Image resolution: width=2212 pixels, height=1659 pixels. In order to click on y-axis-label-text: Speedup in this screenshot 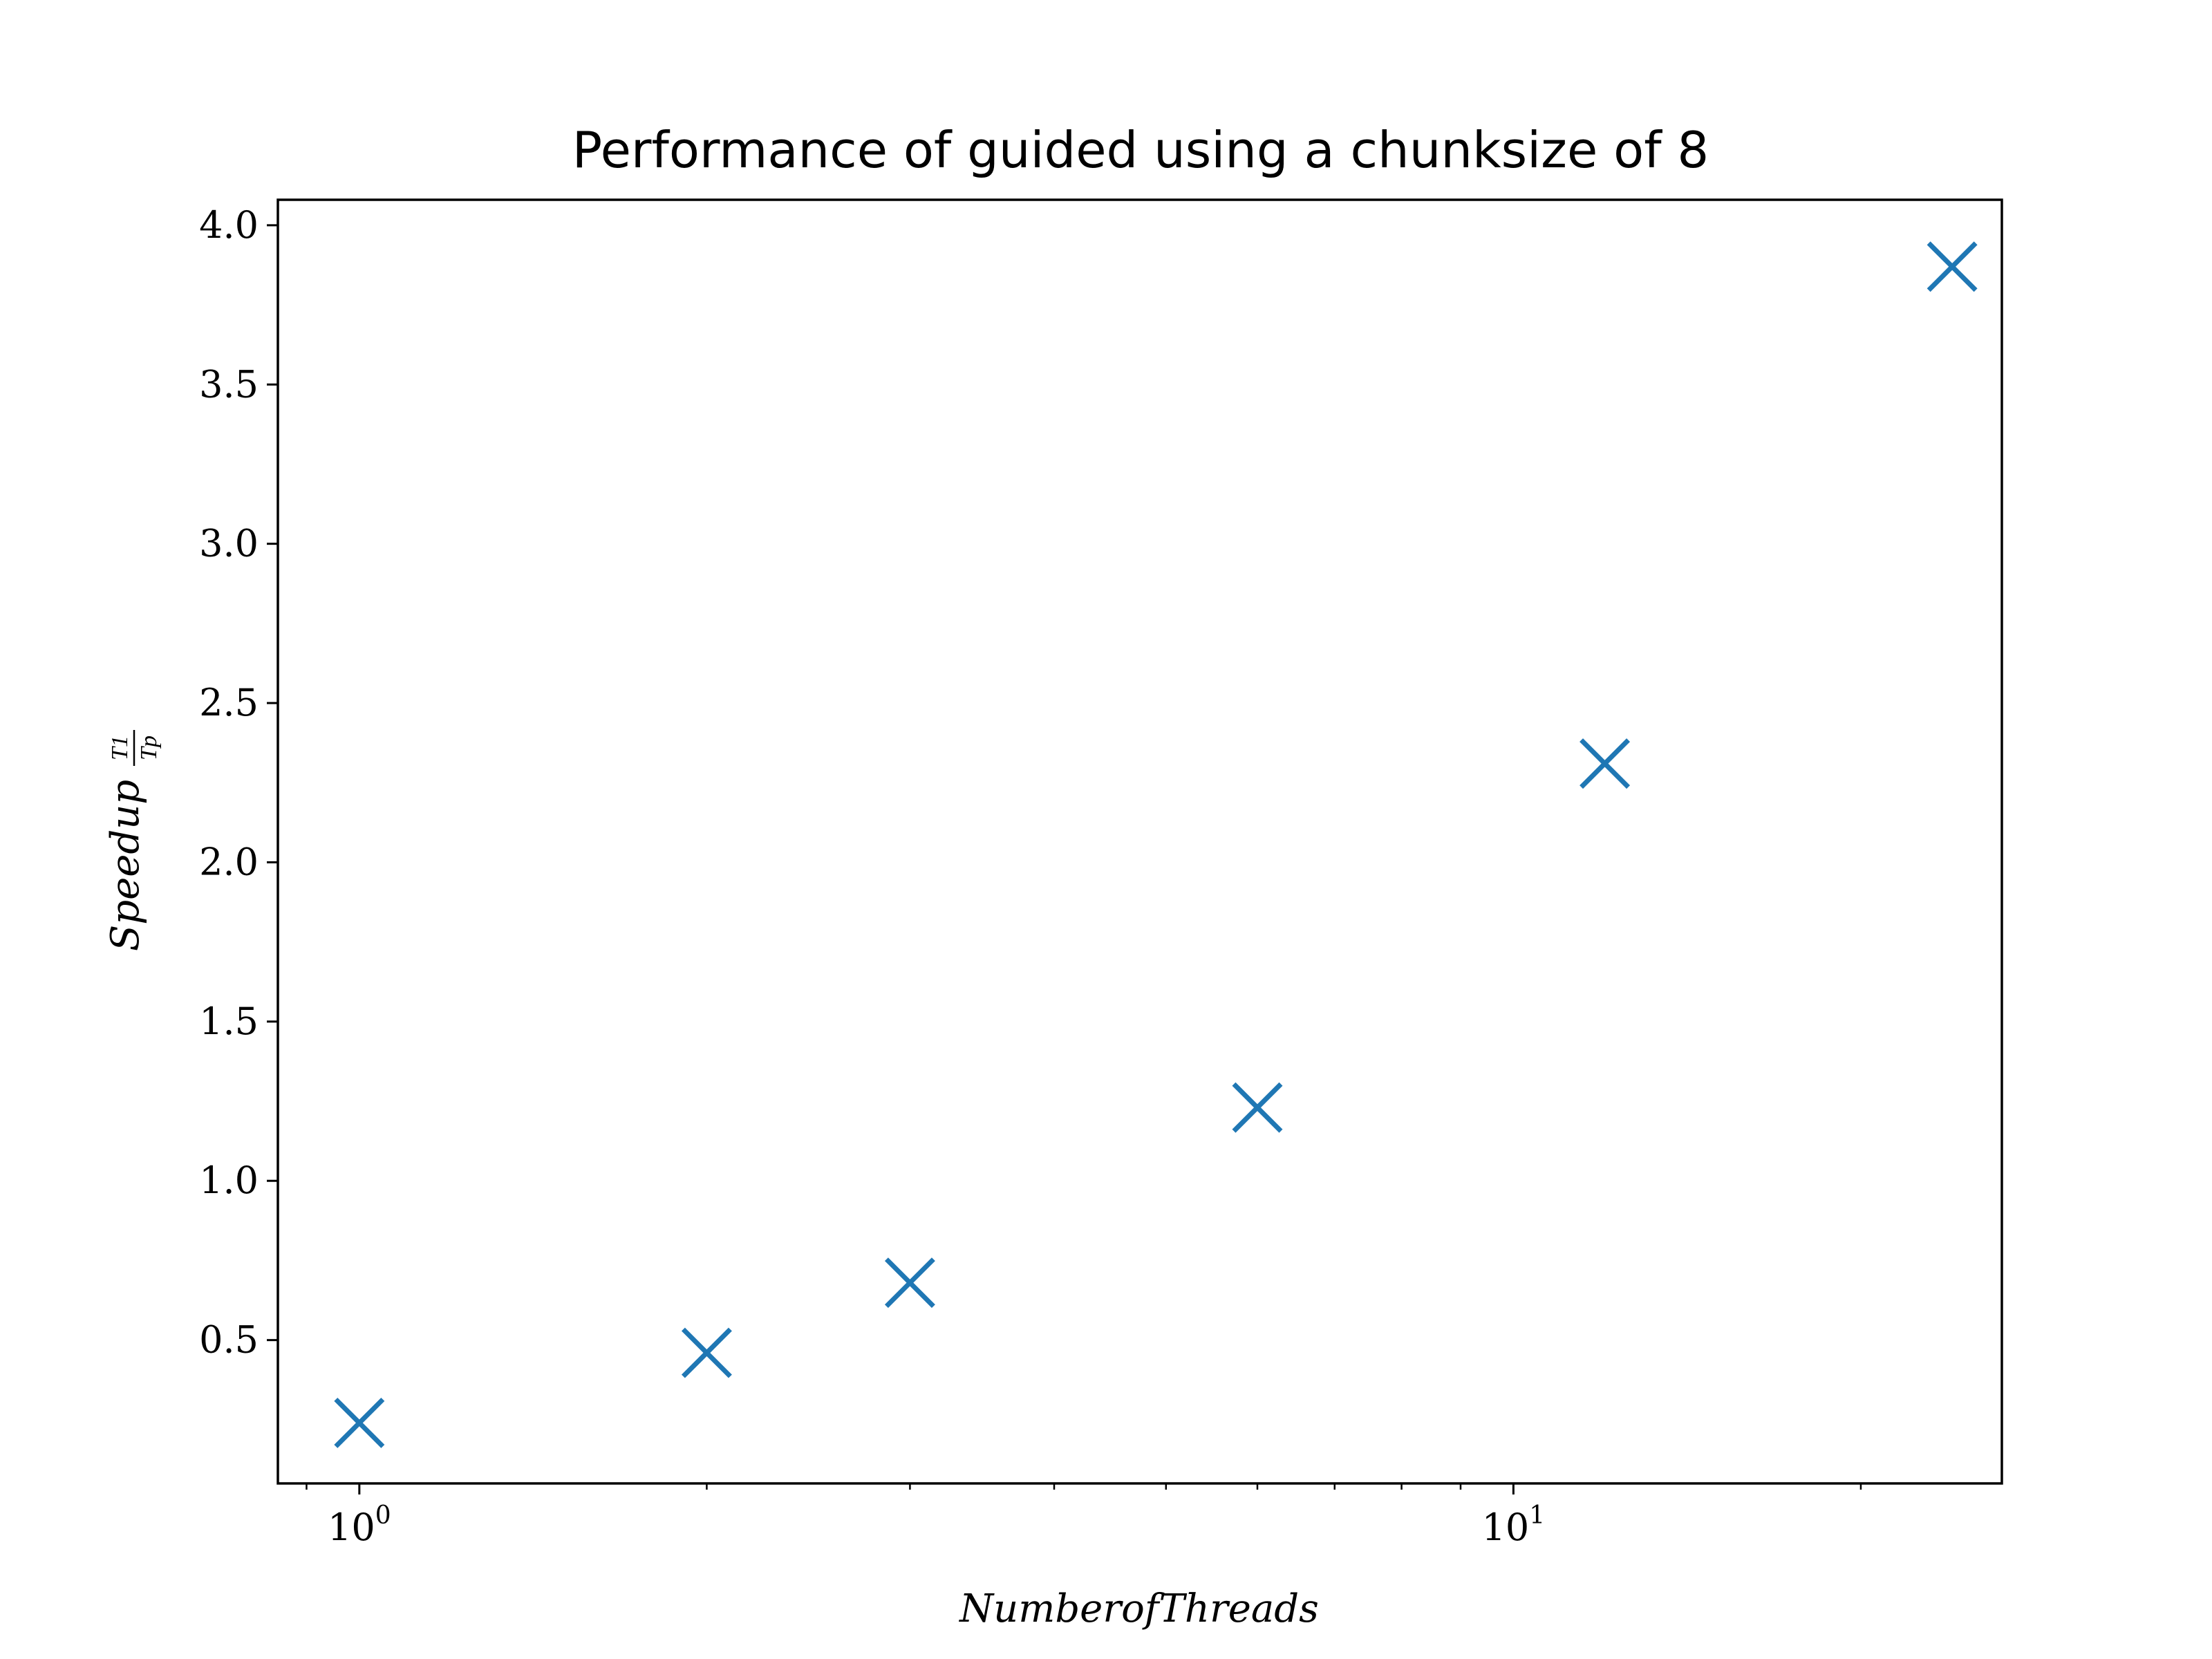, I will do `click(126, 866)`.